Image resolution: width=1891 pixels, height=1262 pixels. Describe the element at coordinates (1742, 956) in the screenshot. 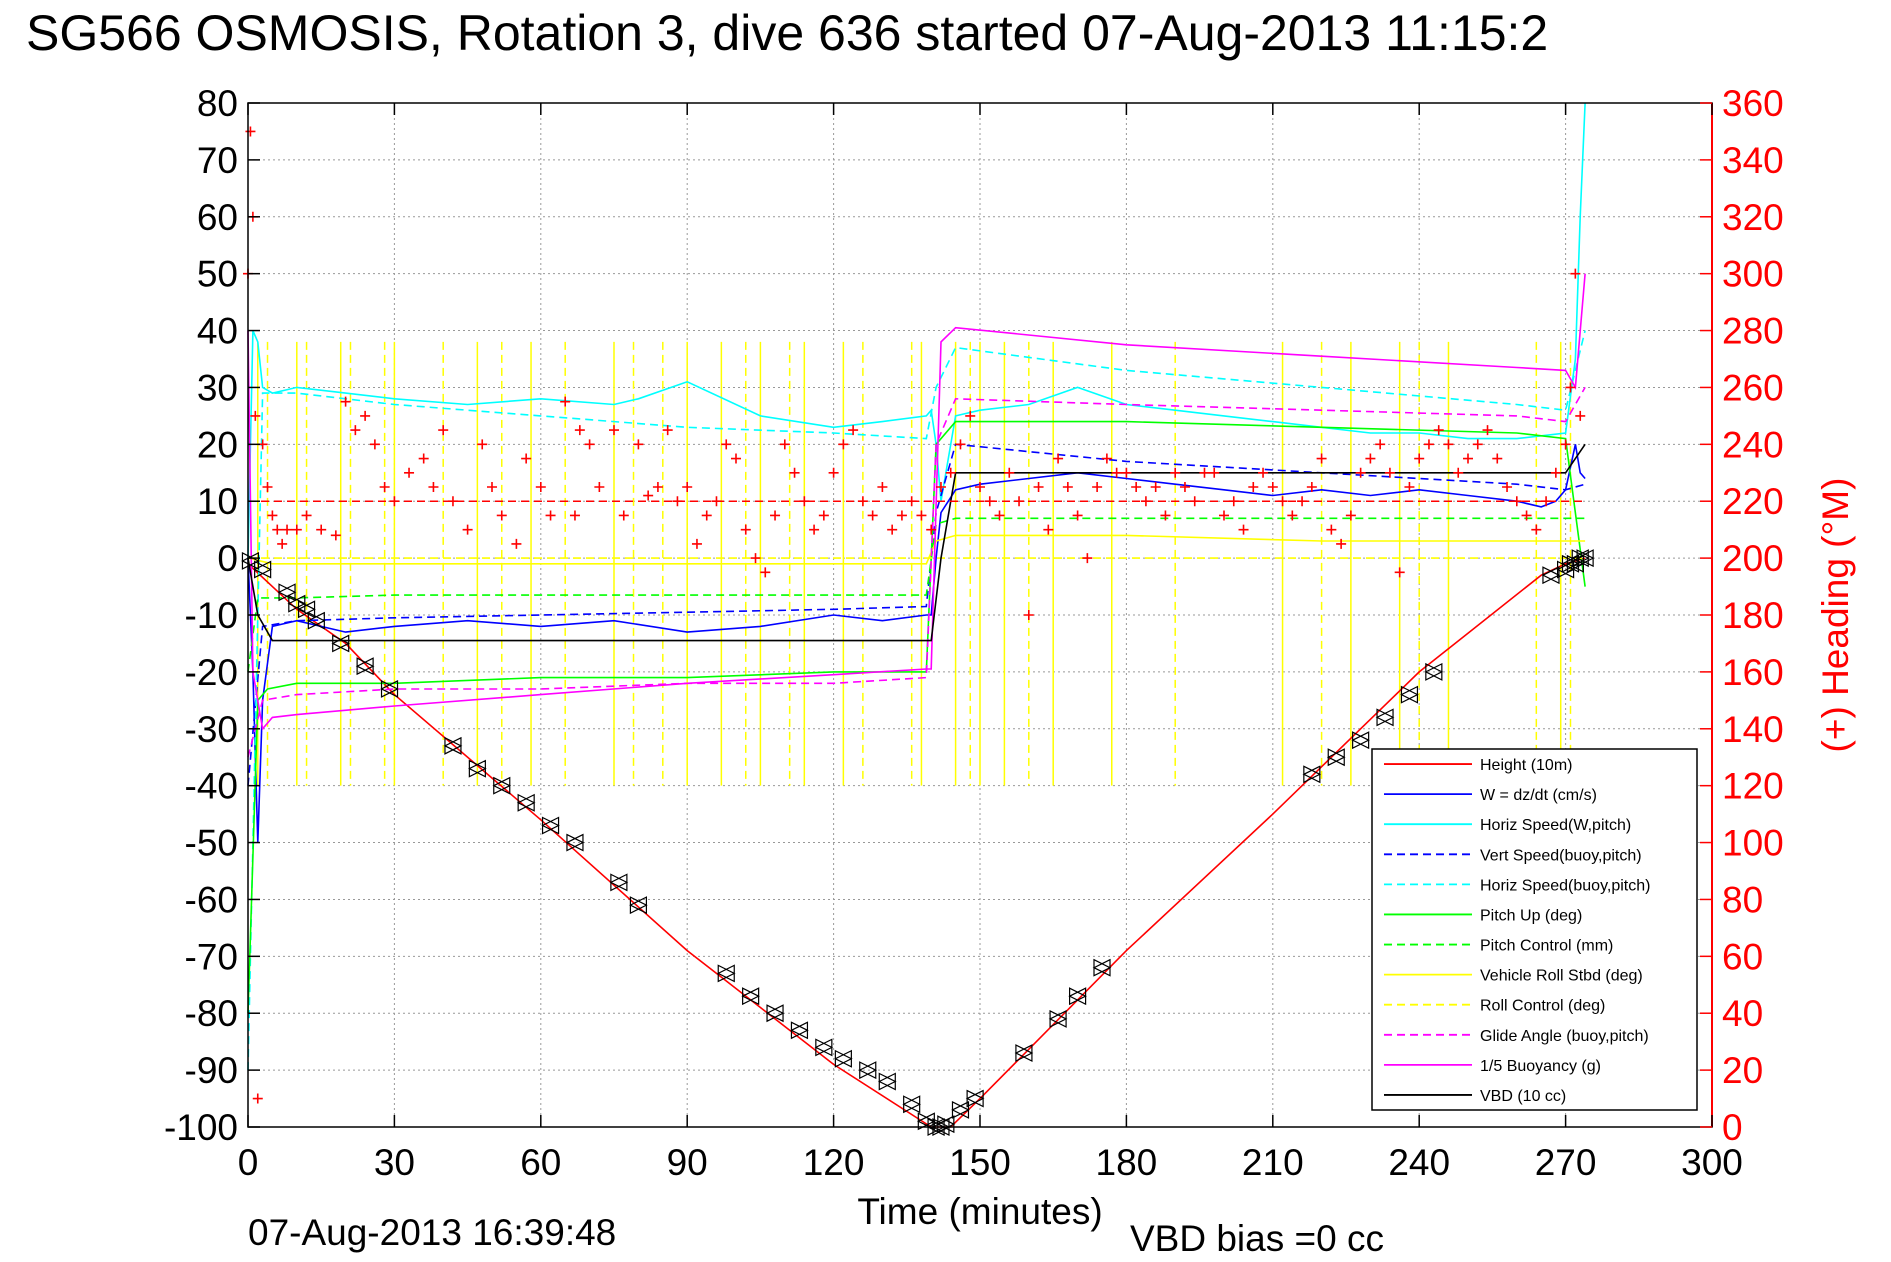

I see `y2-tick-label: 60` at that location.